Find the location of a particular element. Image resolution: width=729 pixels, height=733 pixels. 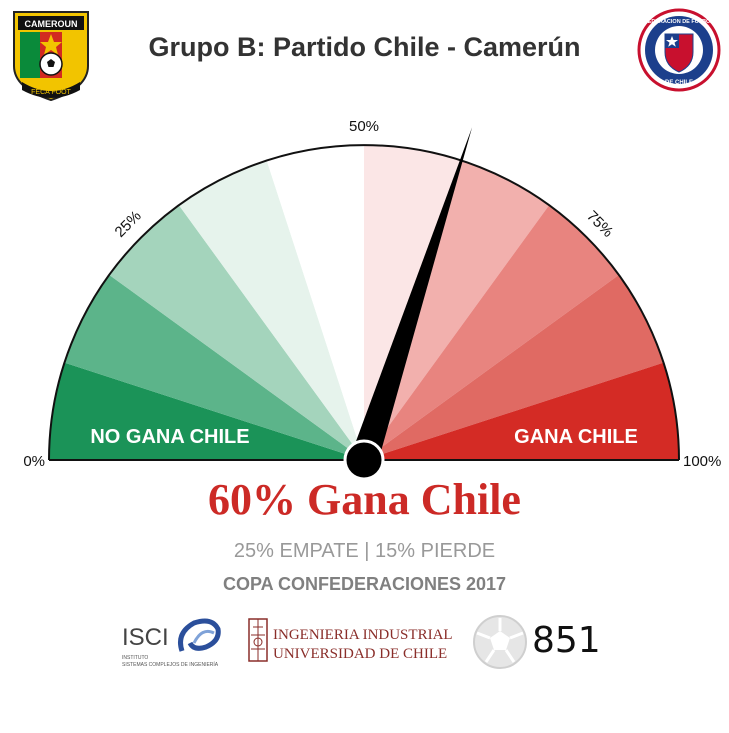

tick-label-0: 0% is located at coordinates (34, 461).